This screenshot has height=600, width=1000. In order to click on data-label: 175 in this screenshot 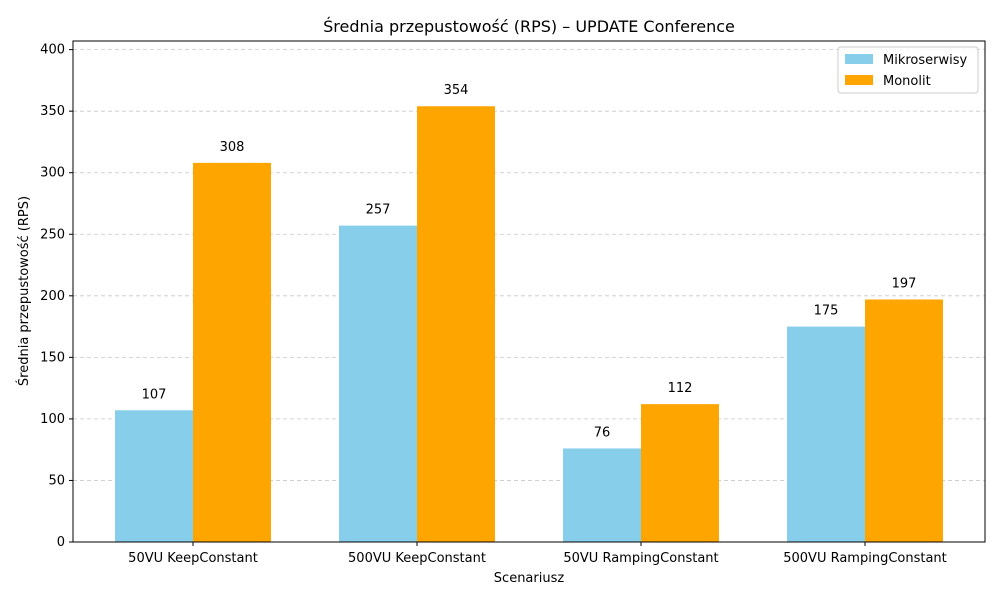, I will do `click(826, 311)`.